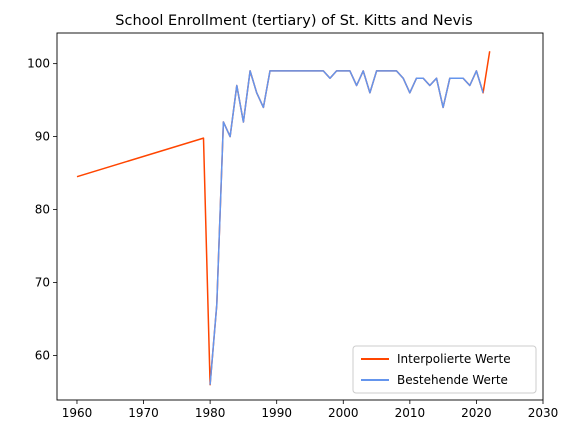  What do you see at coordinates (410, 413) in the screenshot?
I see `x-tick-label: 2010` at bounding box center [410, 413].